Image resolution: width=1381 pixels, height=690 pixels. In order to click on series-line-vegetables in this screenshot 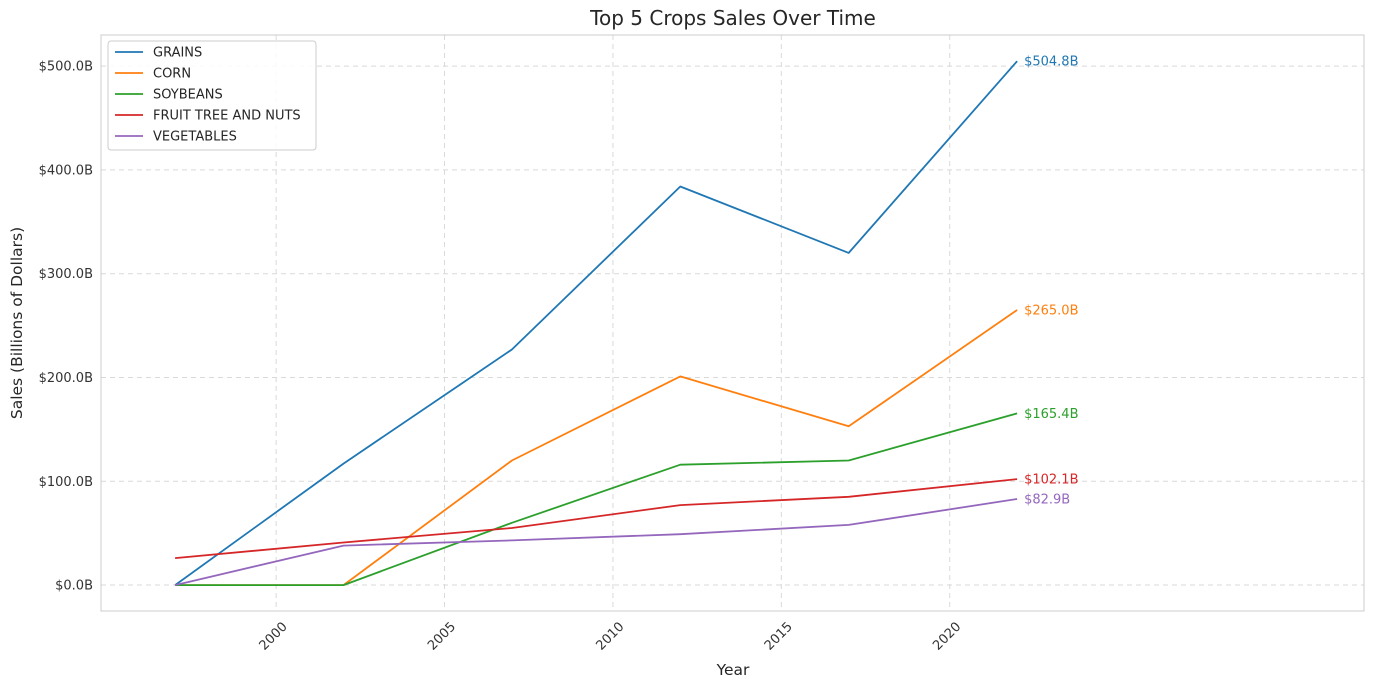, I will do `click(596, 542)`.